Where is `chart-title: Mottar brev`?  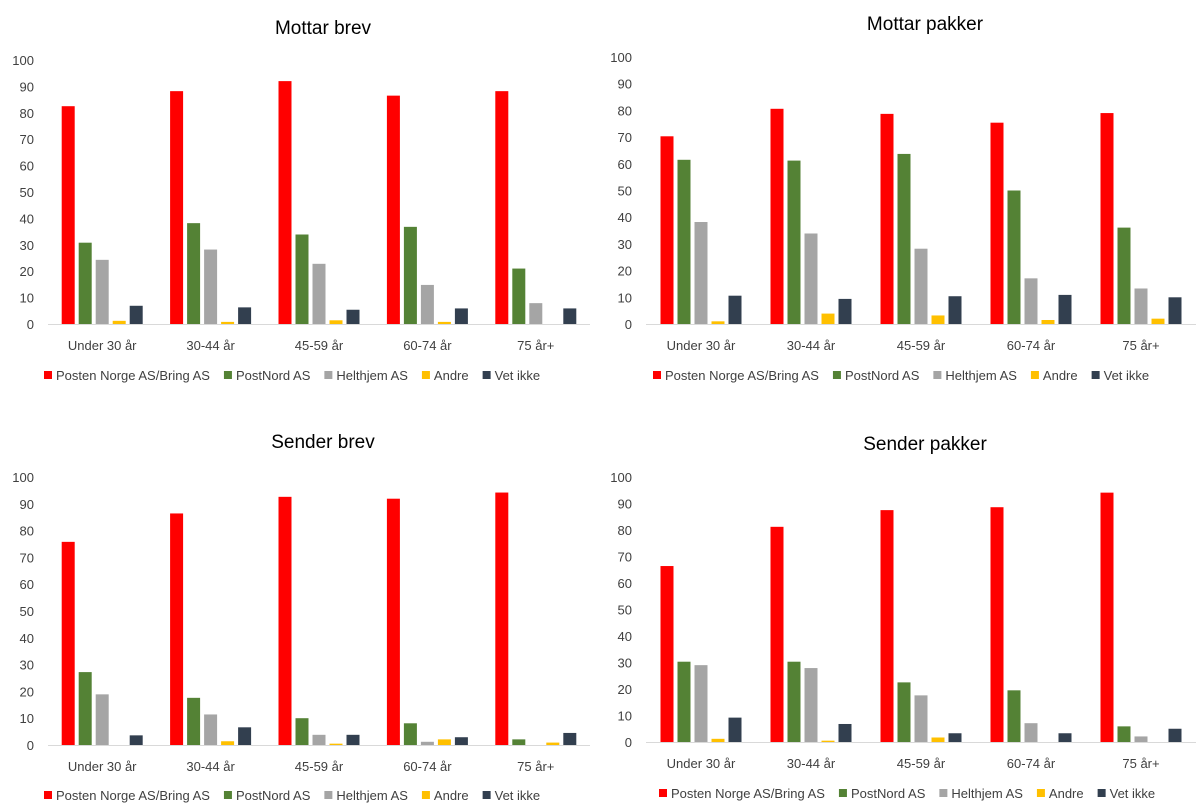 chart-title: Mottar brev is located at coordinates (323, 28).